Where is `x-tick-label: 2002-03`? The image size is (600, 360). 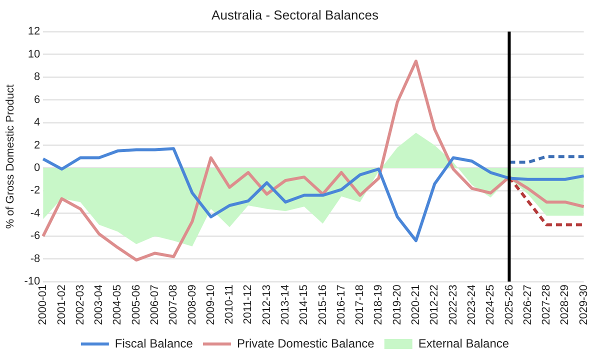
x-tick-label: 2002-03 is located at coordinates (80, 305).